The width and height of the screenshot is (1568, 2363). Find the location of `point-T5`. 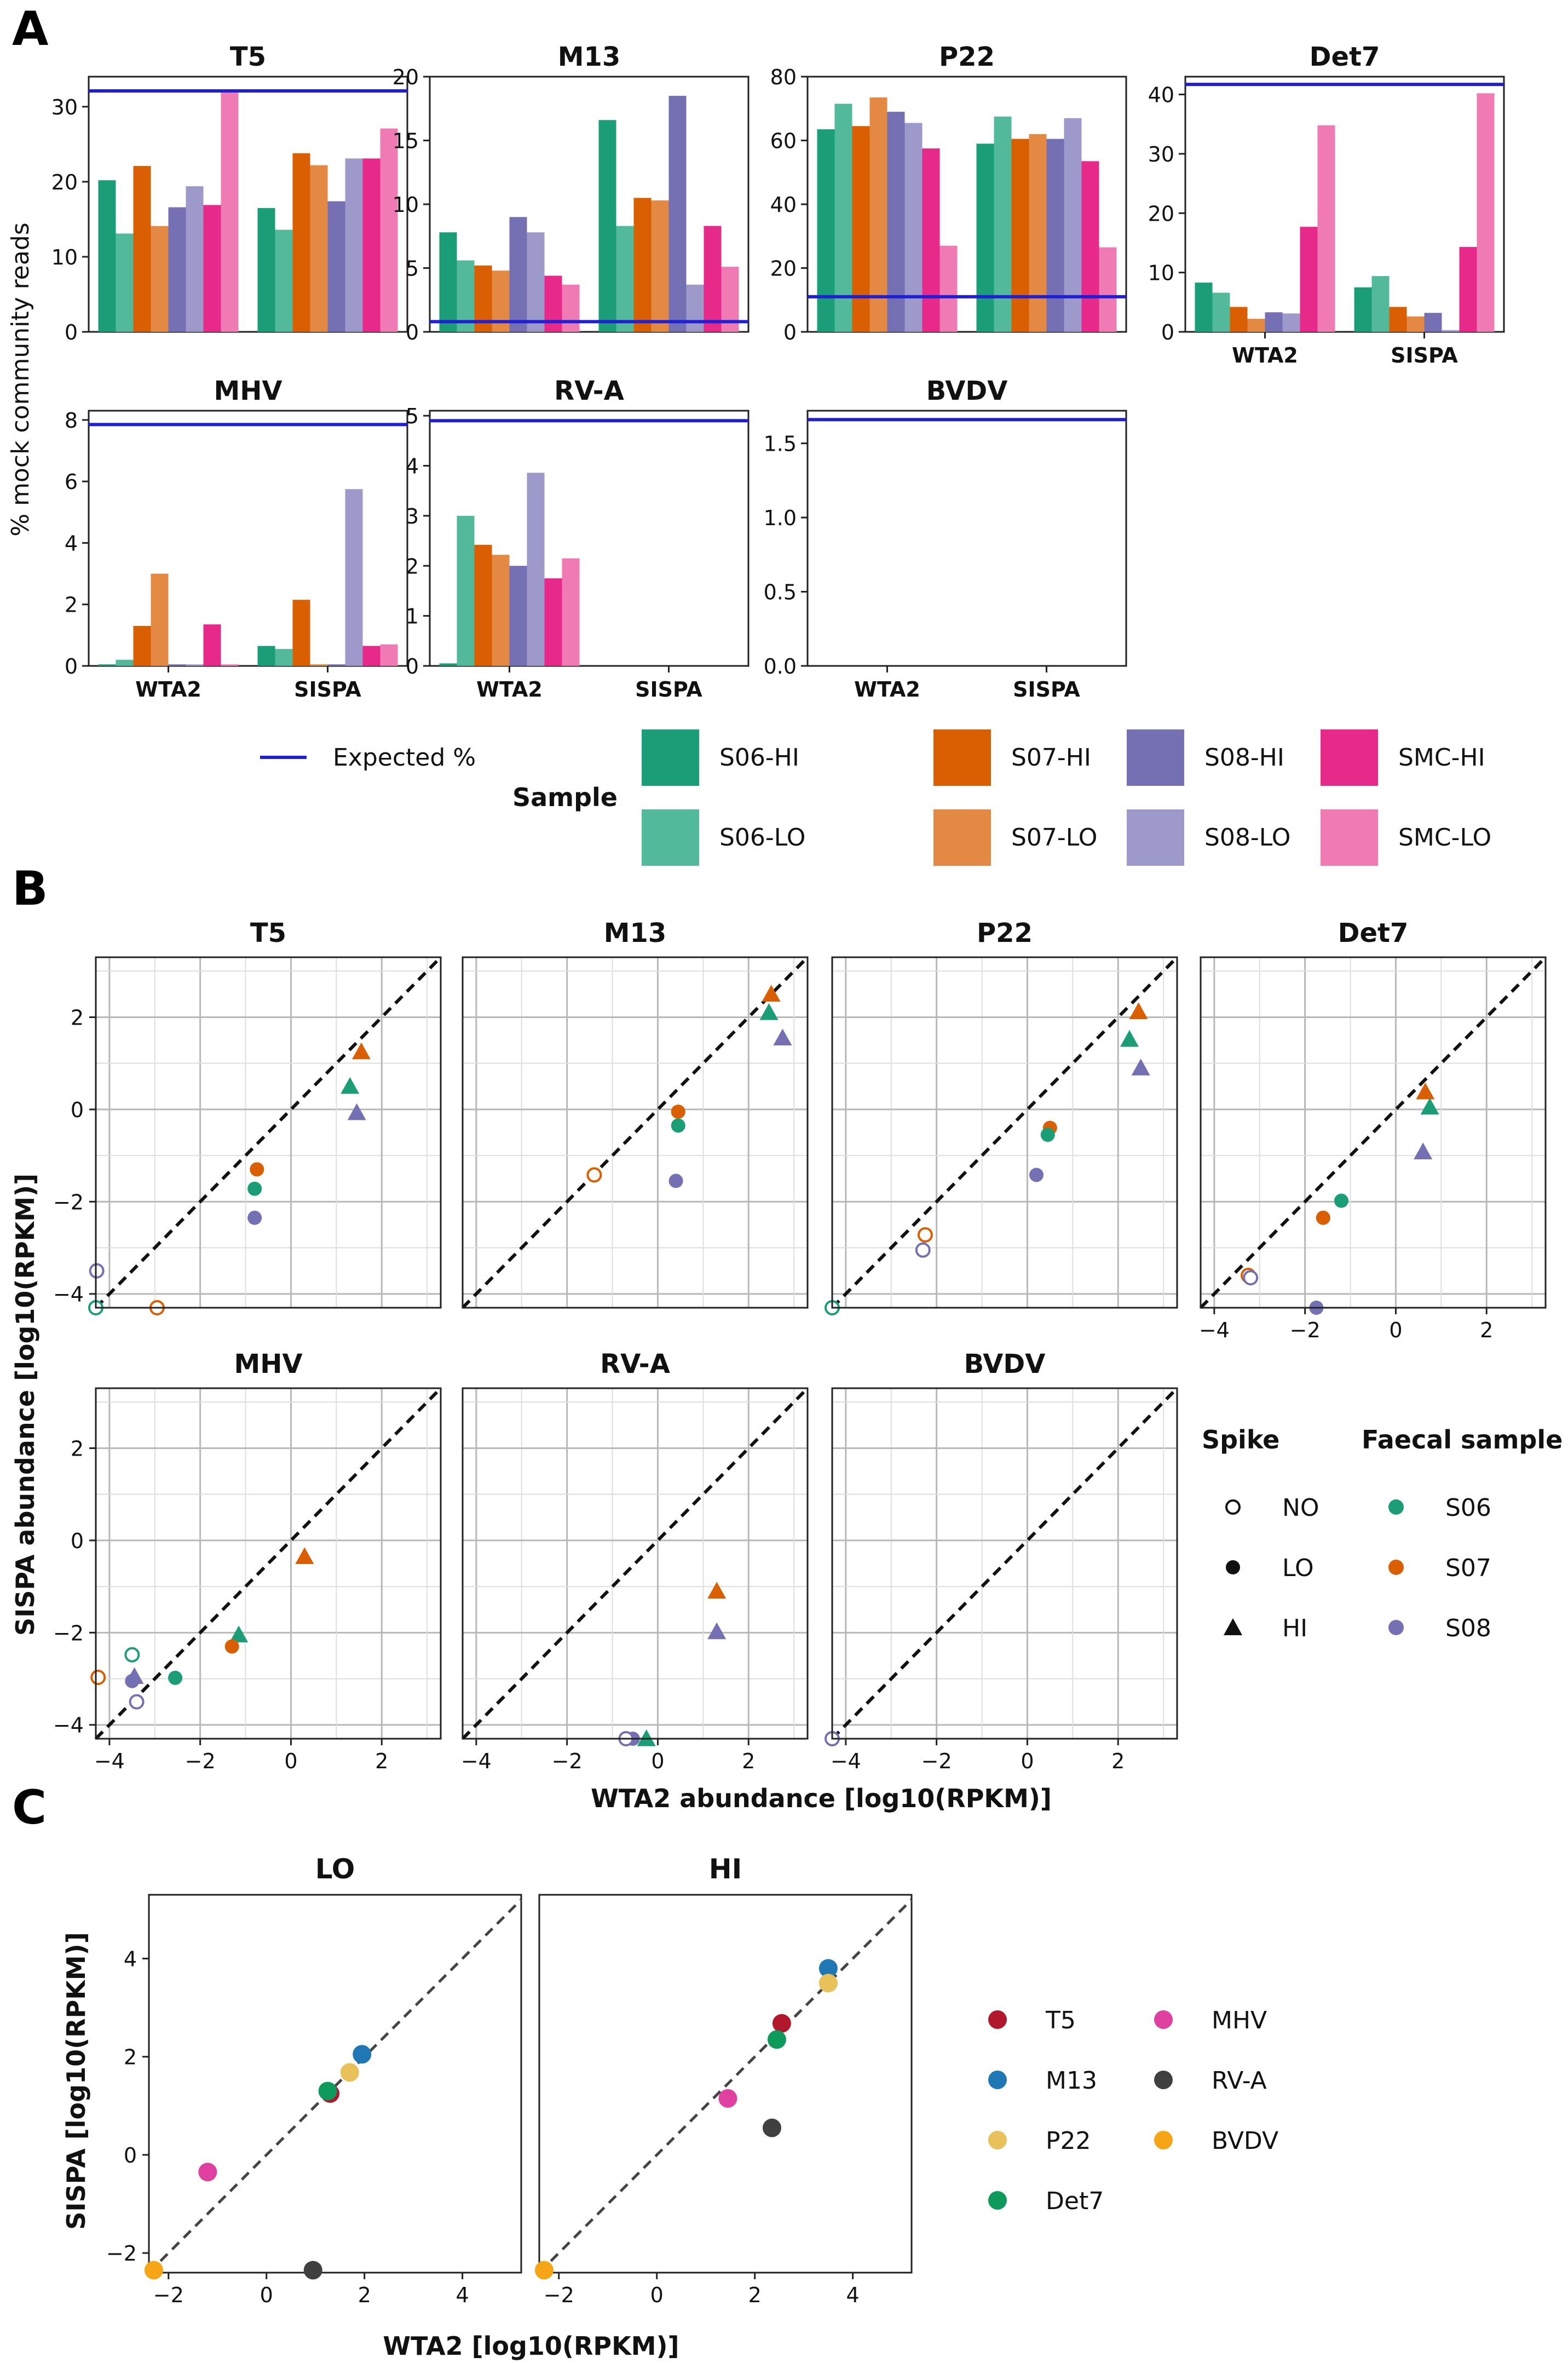

point-T5 is located at coordinates (781, 2023).